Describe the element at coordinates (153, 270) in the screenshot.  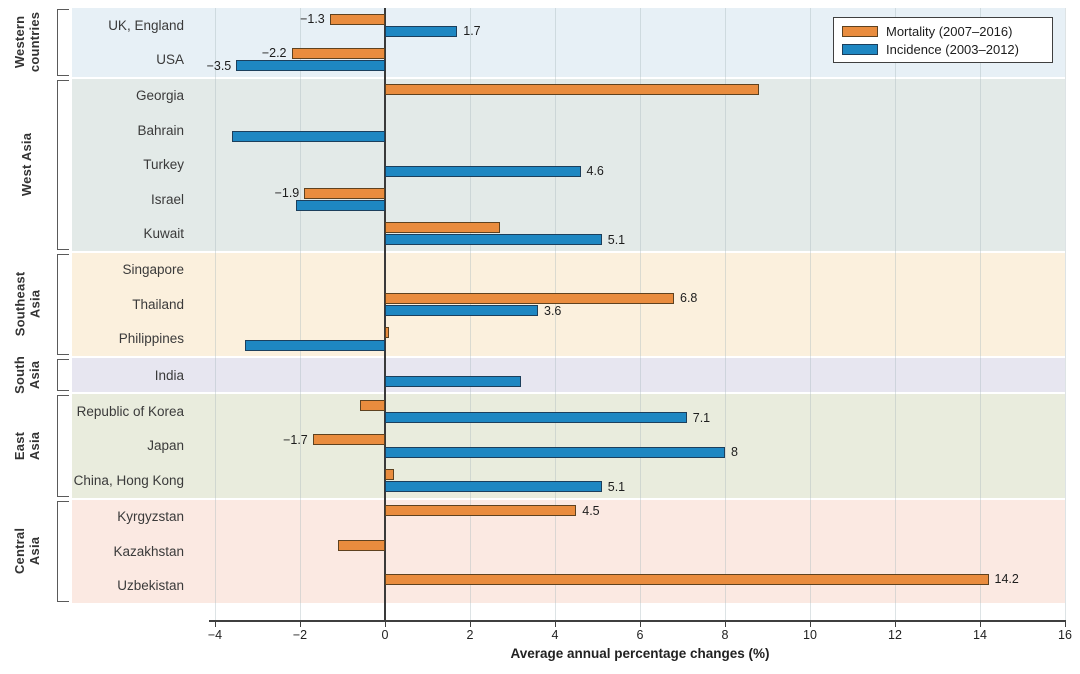
I see `country-label: Singapore` at that location.